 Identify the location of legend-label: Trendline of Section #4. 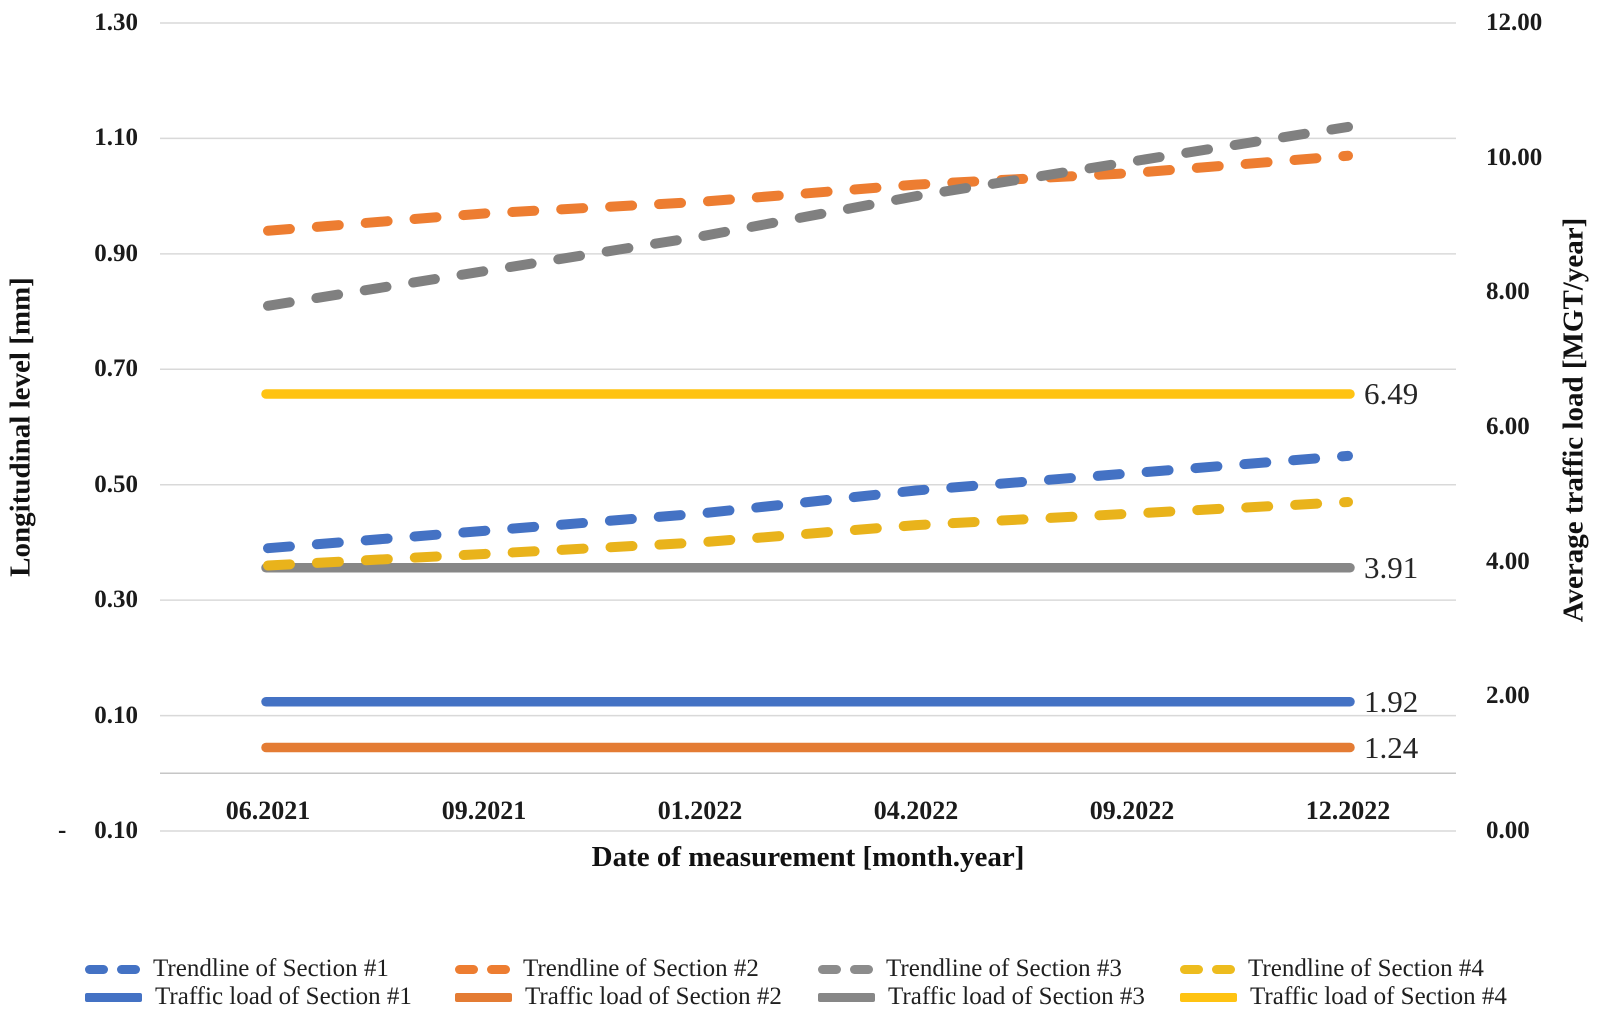
(1366, 968).